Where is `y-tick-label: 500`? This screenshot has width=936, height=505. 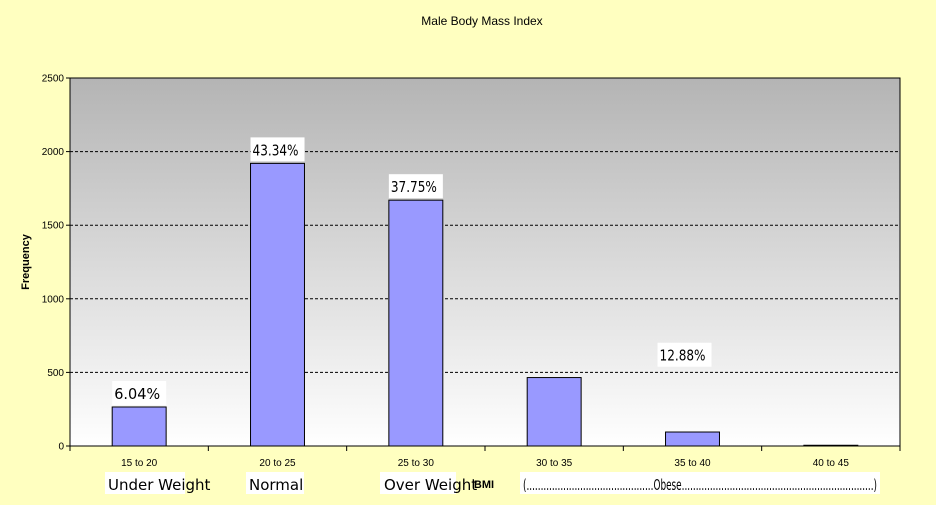
y-tick-label: 500 is located at coordinates (55, 373).